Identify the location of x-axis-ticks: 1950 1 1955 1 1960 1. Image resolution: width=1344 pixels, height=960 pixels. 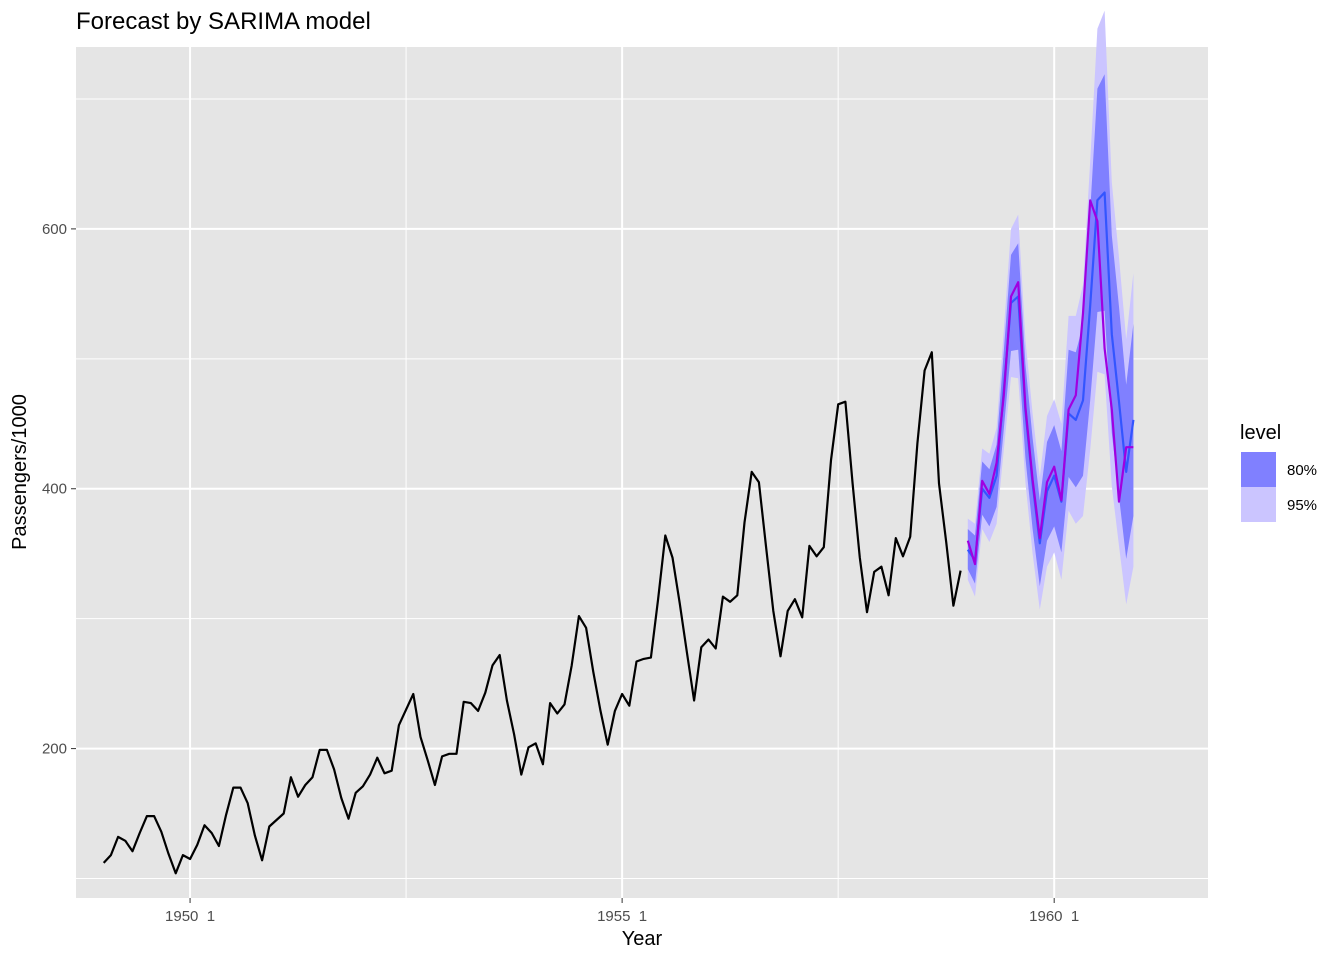
(622, 911).